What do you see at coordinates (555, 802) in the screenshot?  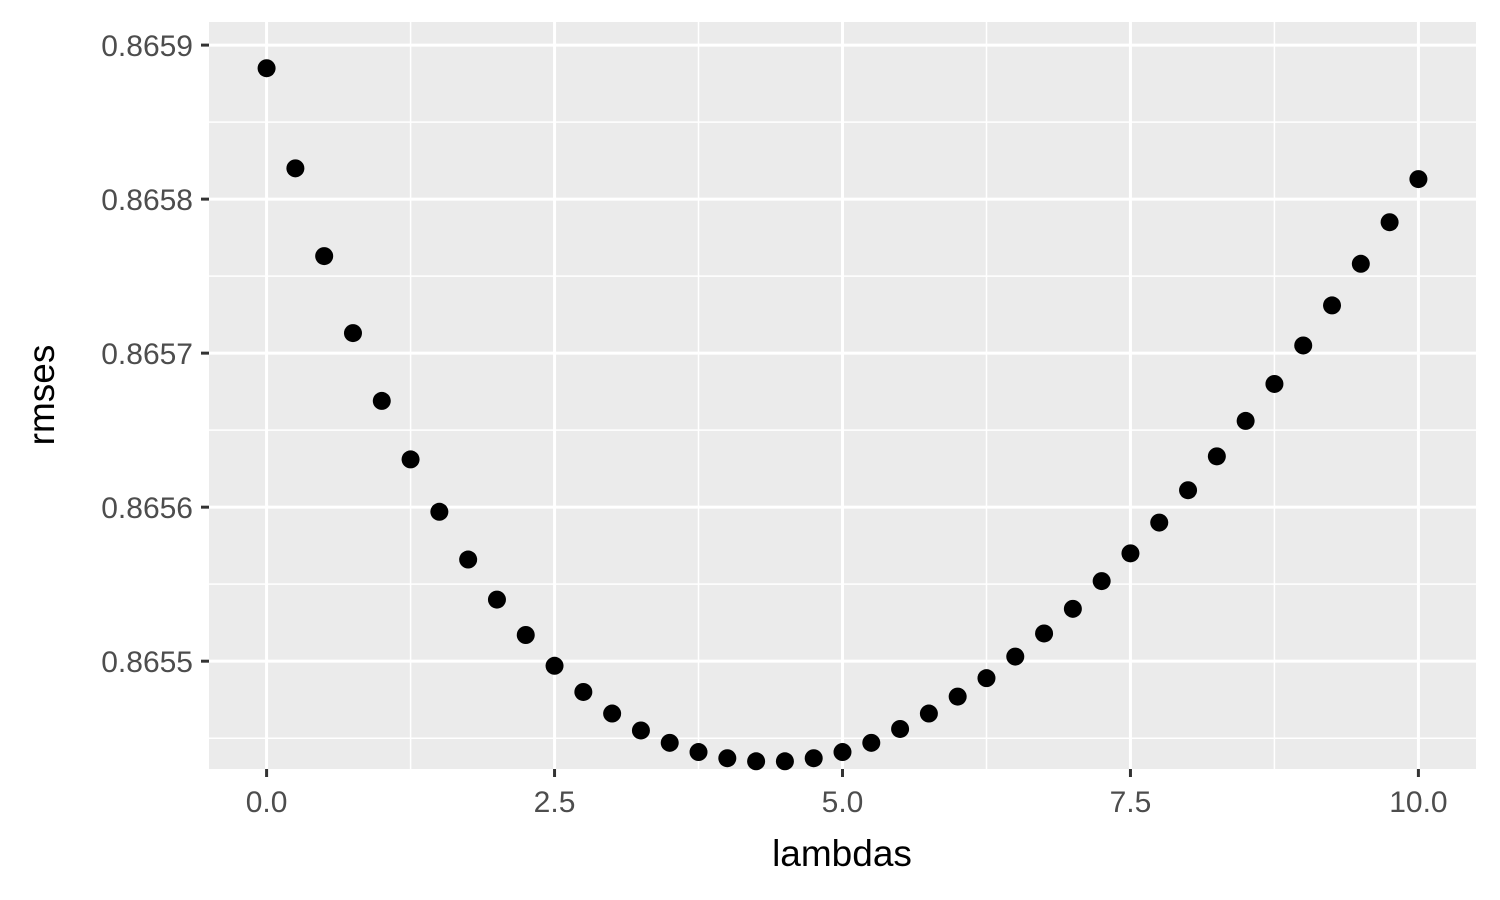 I see `x-tick-label: 2.5` at bounding box center [555, 802].